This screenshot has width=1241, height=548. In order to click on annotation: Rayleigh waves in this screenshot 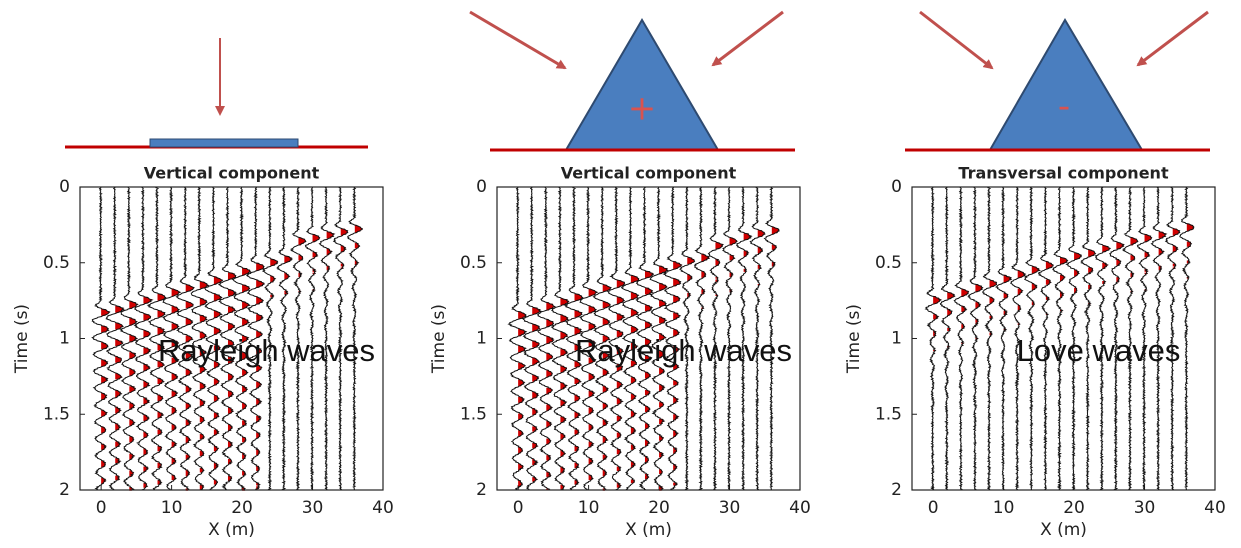, I will do `click(266, 350)`.